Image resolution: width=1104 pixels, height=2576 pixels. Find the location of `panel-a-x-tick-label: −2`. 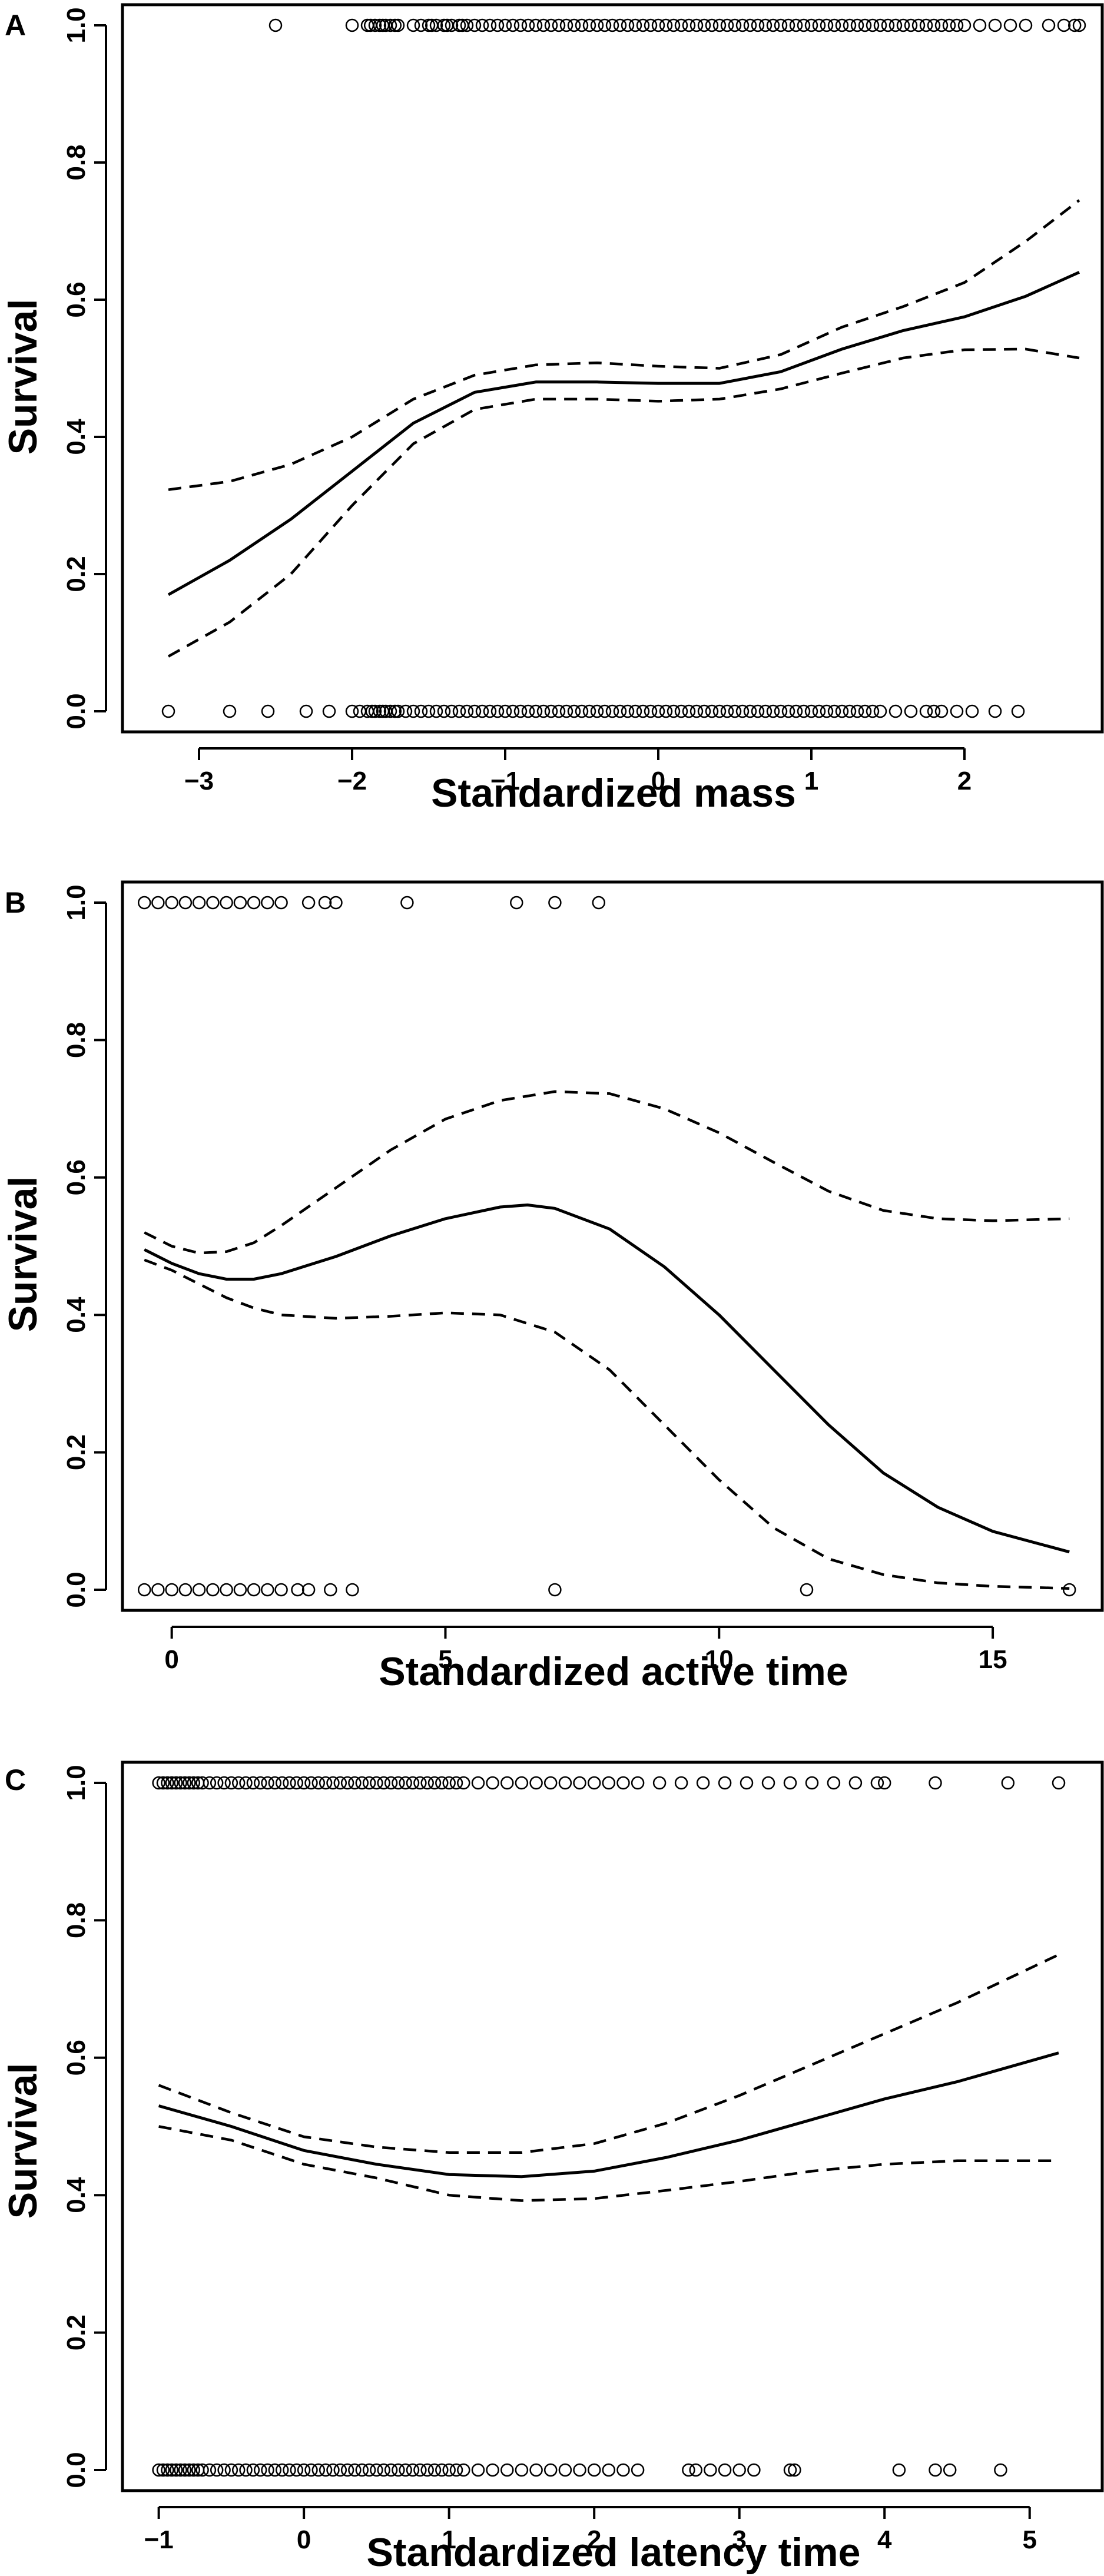

panel-a-x-tick-label: −2 is located at coordinates (352, 781).